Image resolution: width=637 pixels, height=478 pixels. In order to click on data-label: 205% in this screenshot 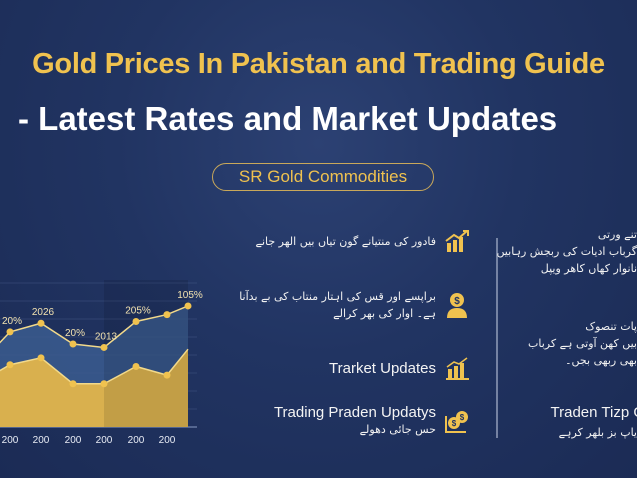, I will do `click(138, 311)`.